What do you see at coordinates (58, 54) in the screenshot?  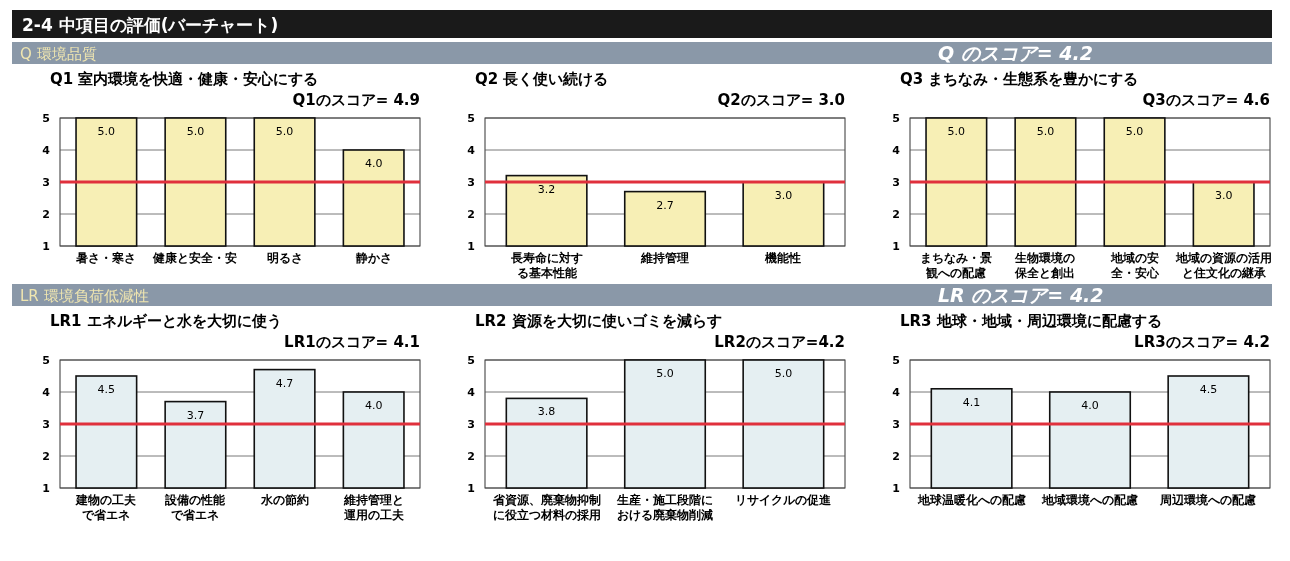 I see `text: Q 環境品質` at bounding box center [58, 54].